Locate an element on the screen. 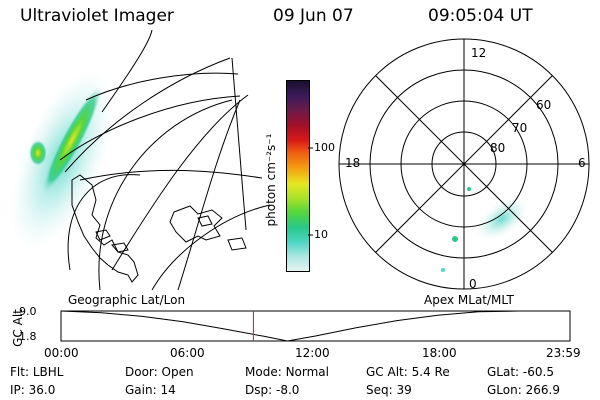  altitude-xtick-2: 12:00 is located at coordinates (312, 353).